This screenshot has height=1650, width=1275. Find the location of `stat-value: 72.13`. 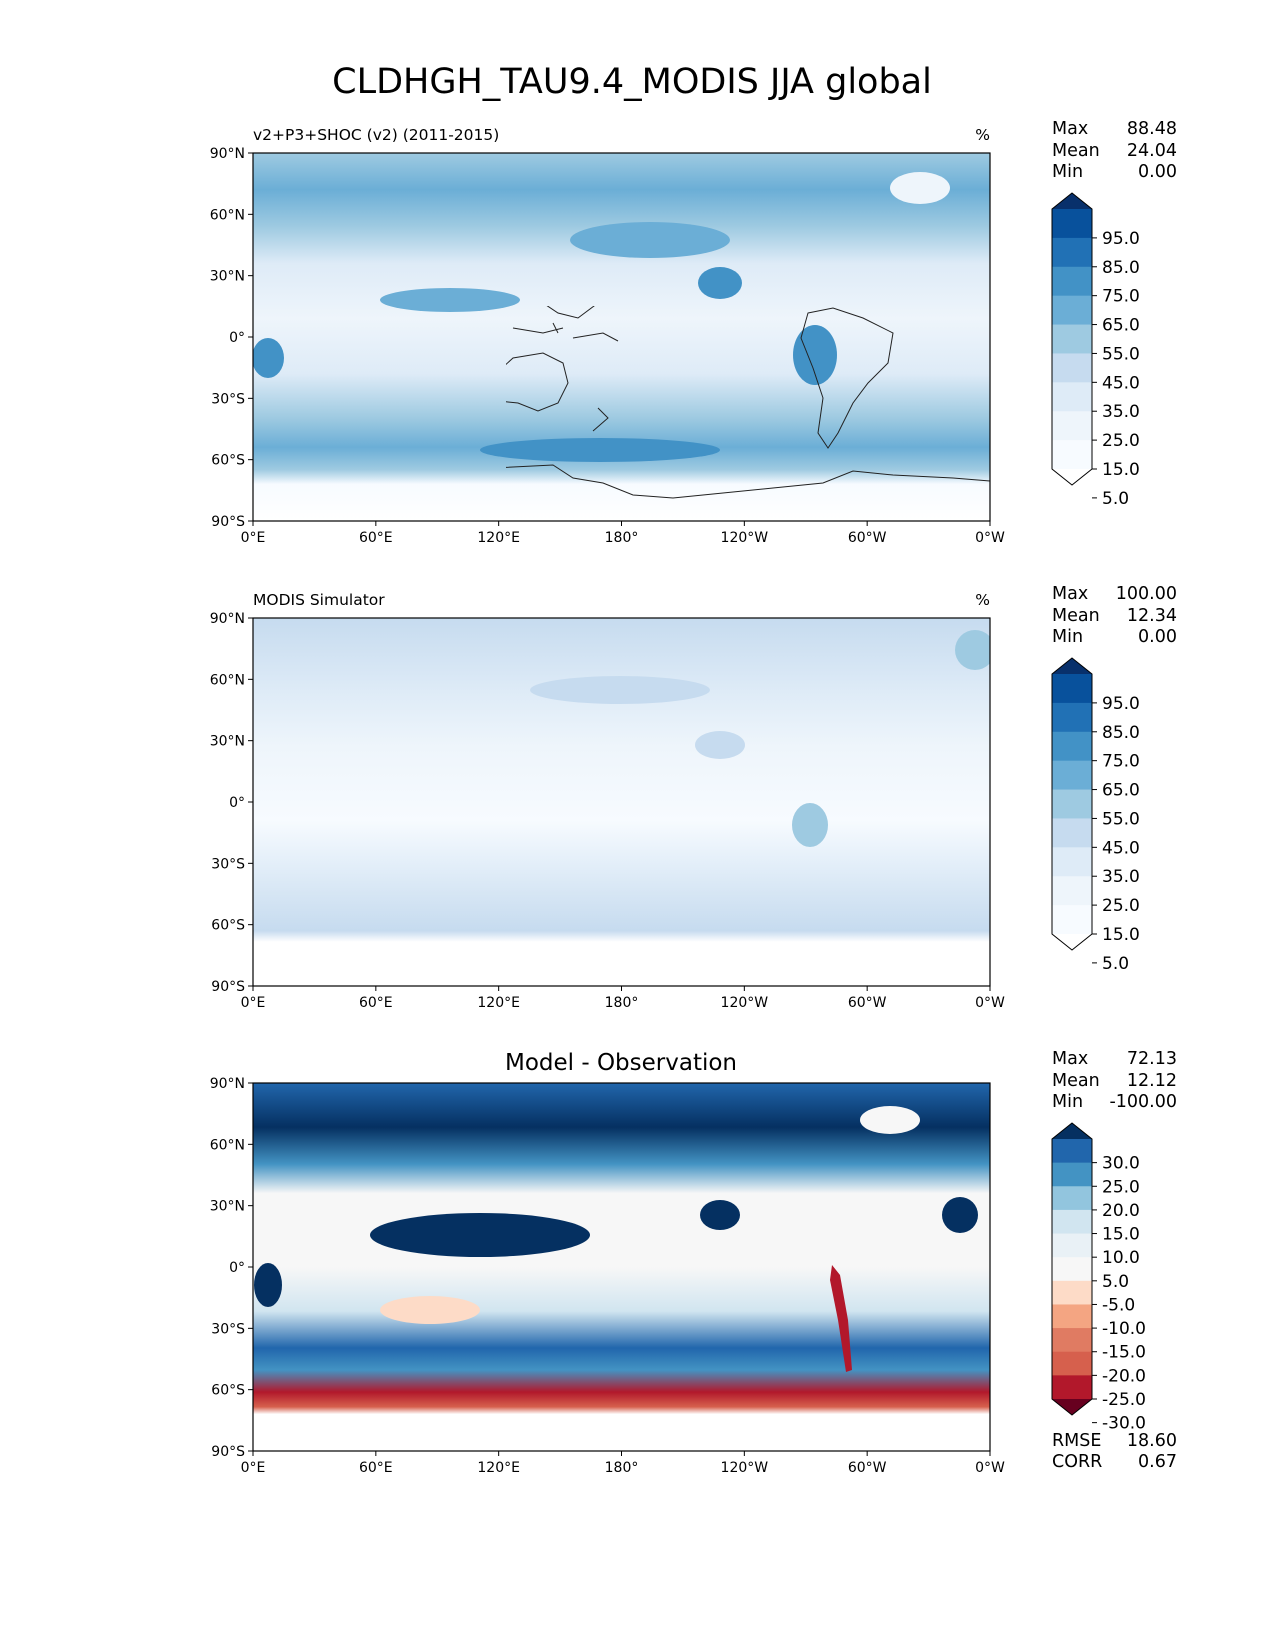

stat-value: 72.13 is located at coordinates (1152, 1059).